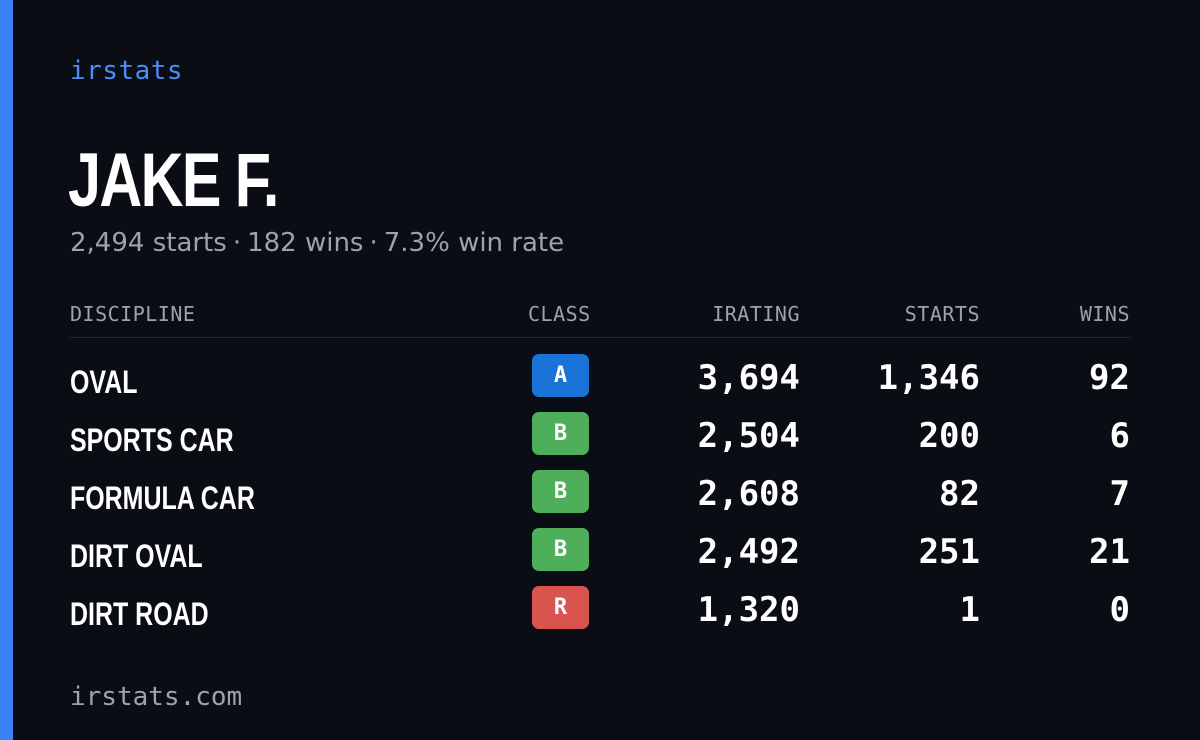  Describe the element at coordinates (152, 440) in the screenshot. I see `discipline-name: SPORTS CAR` at that location.